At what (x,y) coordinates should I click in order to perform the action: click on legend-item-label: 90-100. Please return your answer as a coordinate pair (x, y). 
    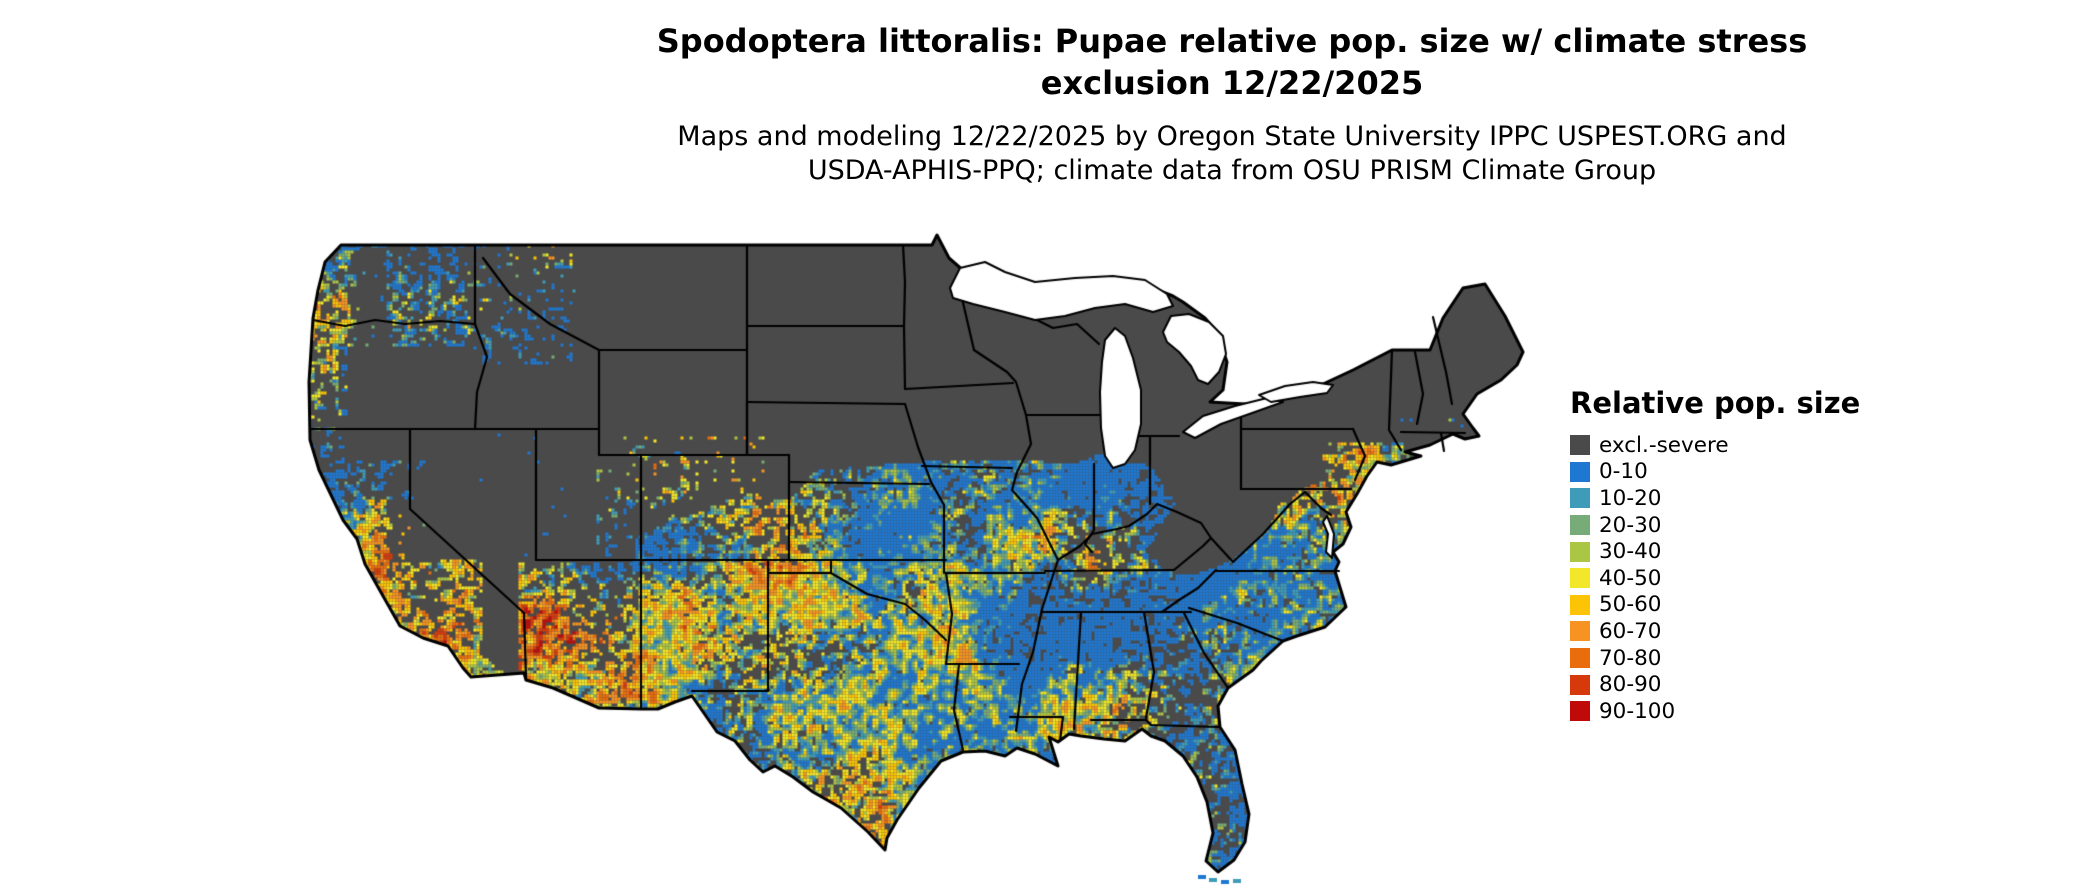
    Looking at the image, I should click on (1637, 711).